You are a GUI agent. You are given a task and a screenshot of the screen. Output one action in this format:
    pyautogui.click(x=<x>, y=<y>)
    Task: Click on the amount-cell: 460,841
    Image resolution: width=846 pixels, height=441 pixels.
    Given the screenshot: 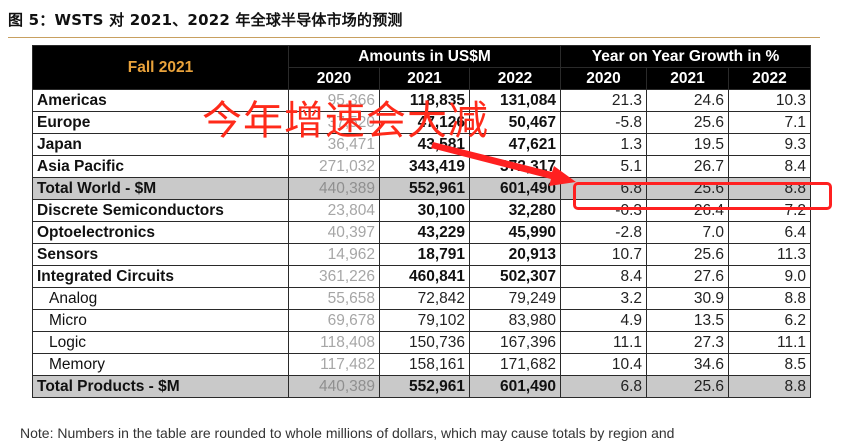 What is the action you would take?
    pyautogui.click(x=424, y=276)
    